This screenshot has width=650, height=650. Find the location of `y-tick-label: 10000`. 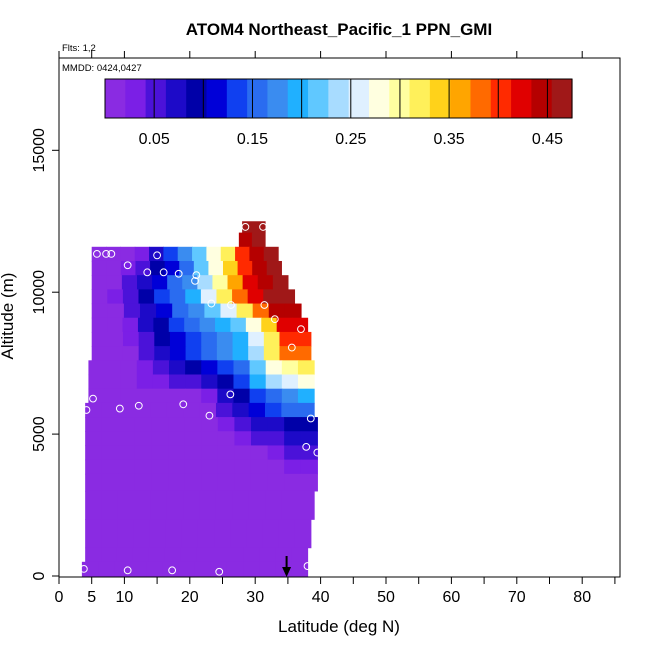

y-tick-label: 10000 is located at coordinates (39, 292).